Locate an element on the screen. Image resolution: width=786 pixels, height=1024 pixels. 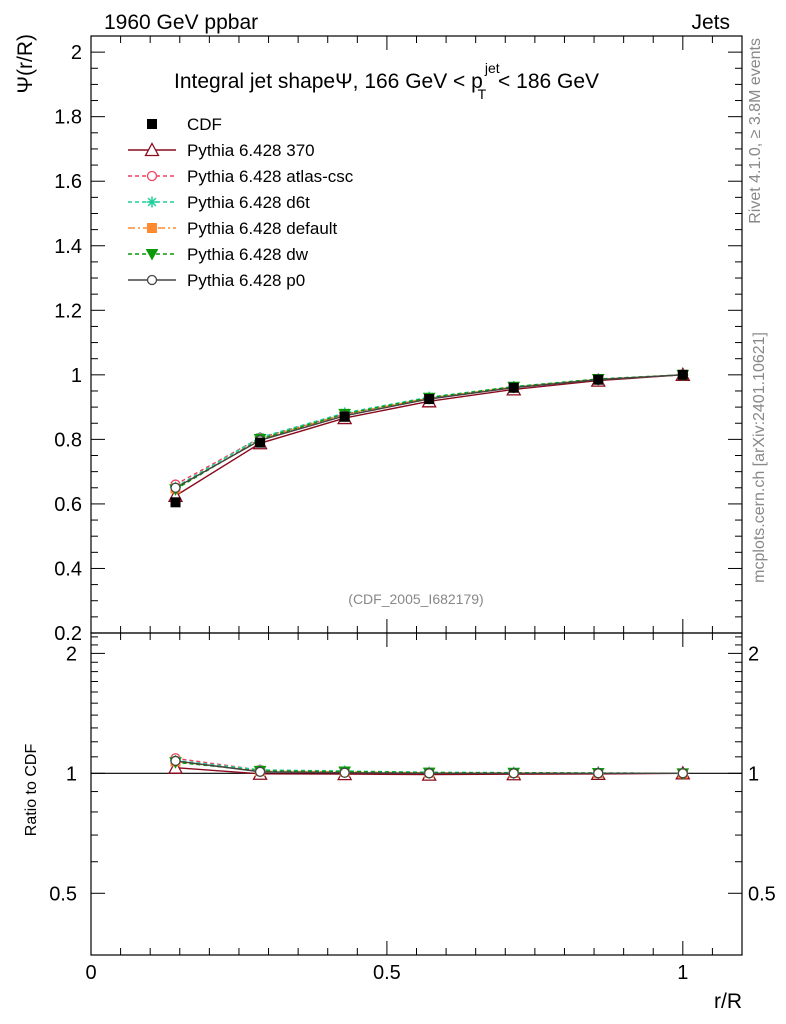
ratio-tick-label: 0.5 is located at coordinates (63, 894).